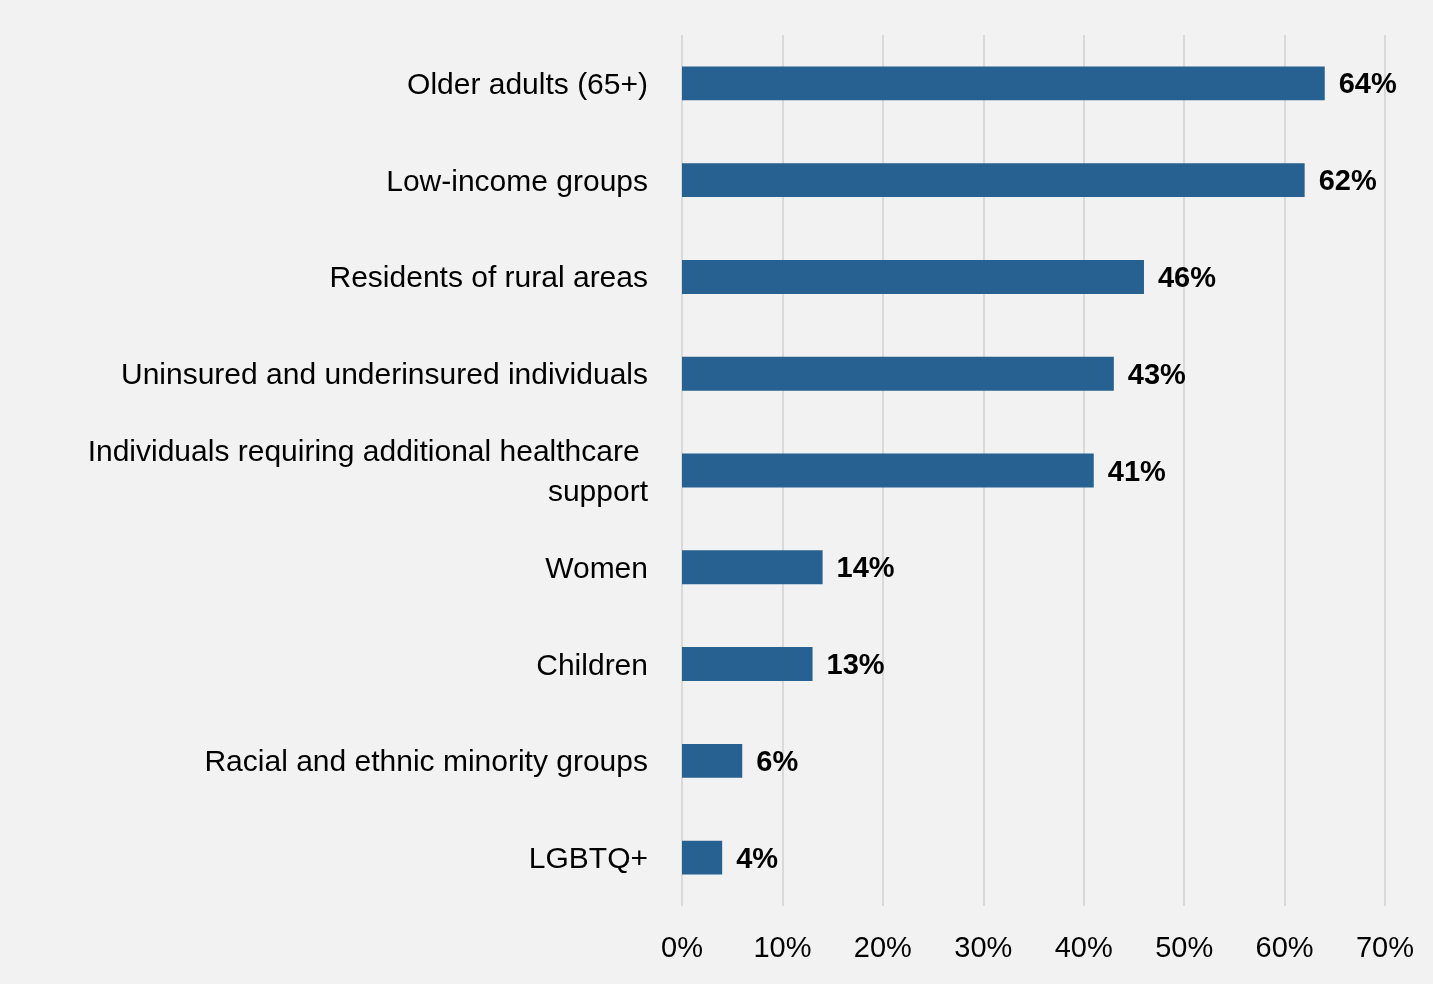 The image size is (1433, 984). Describe the element at coordinates (1137, 470) in the screenshot. I see `data-label: 41%` at that location.